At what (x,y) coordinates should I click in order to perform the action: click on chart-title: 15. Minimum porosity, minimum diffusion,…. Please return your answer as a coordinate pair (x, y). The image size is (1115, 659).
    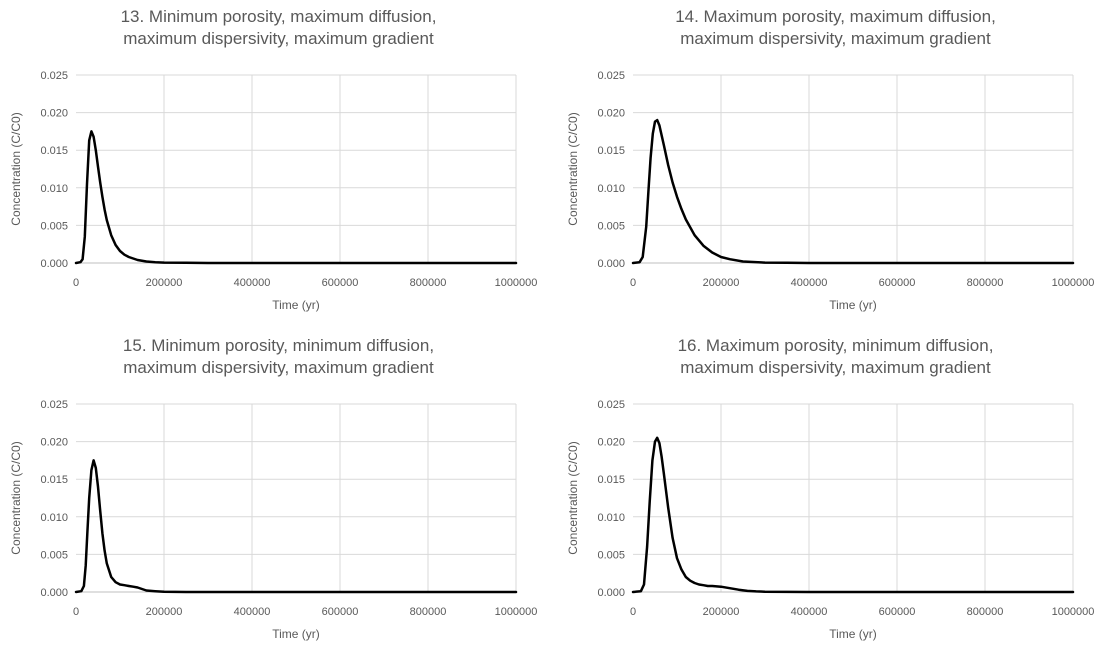
    Looking at the image, I should click on (278, 357).